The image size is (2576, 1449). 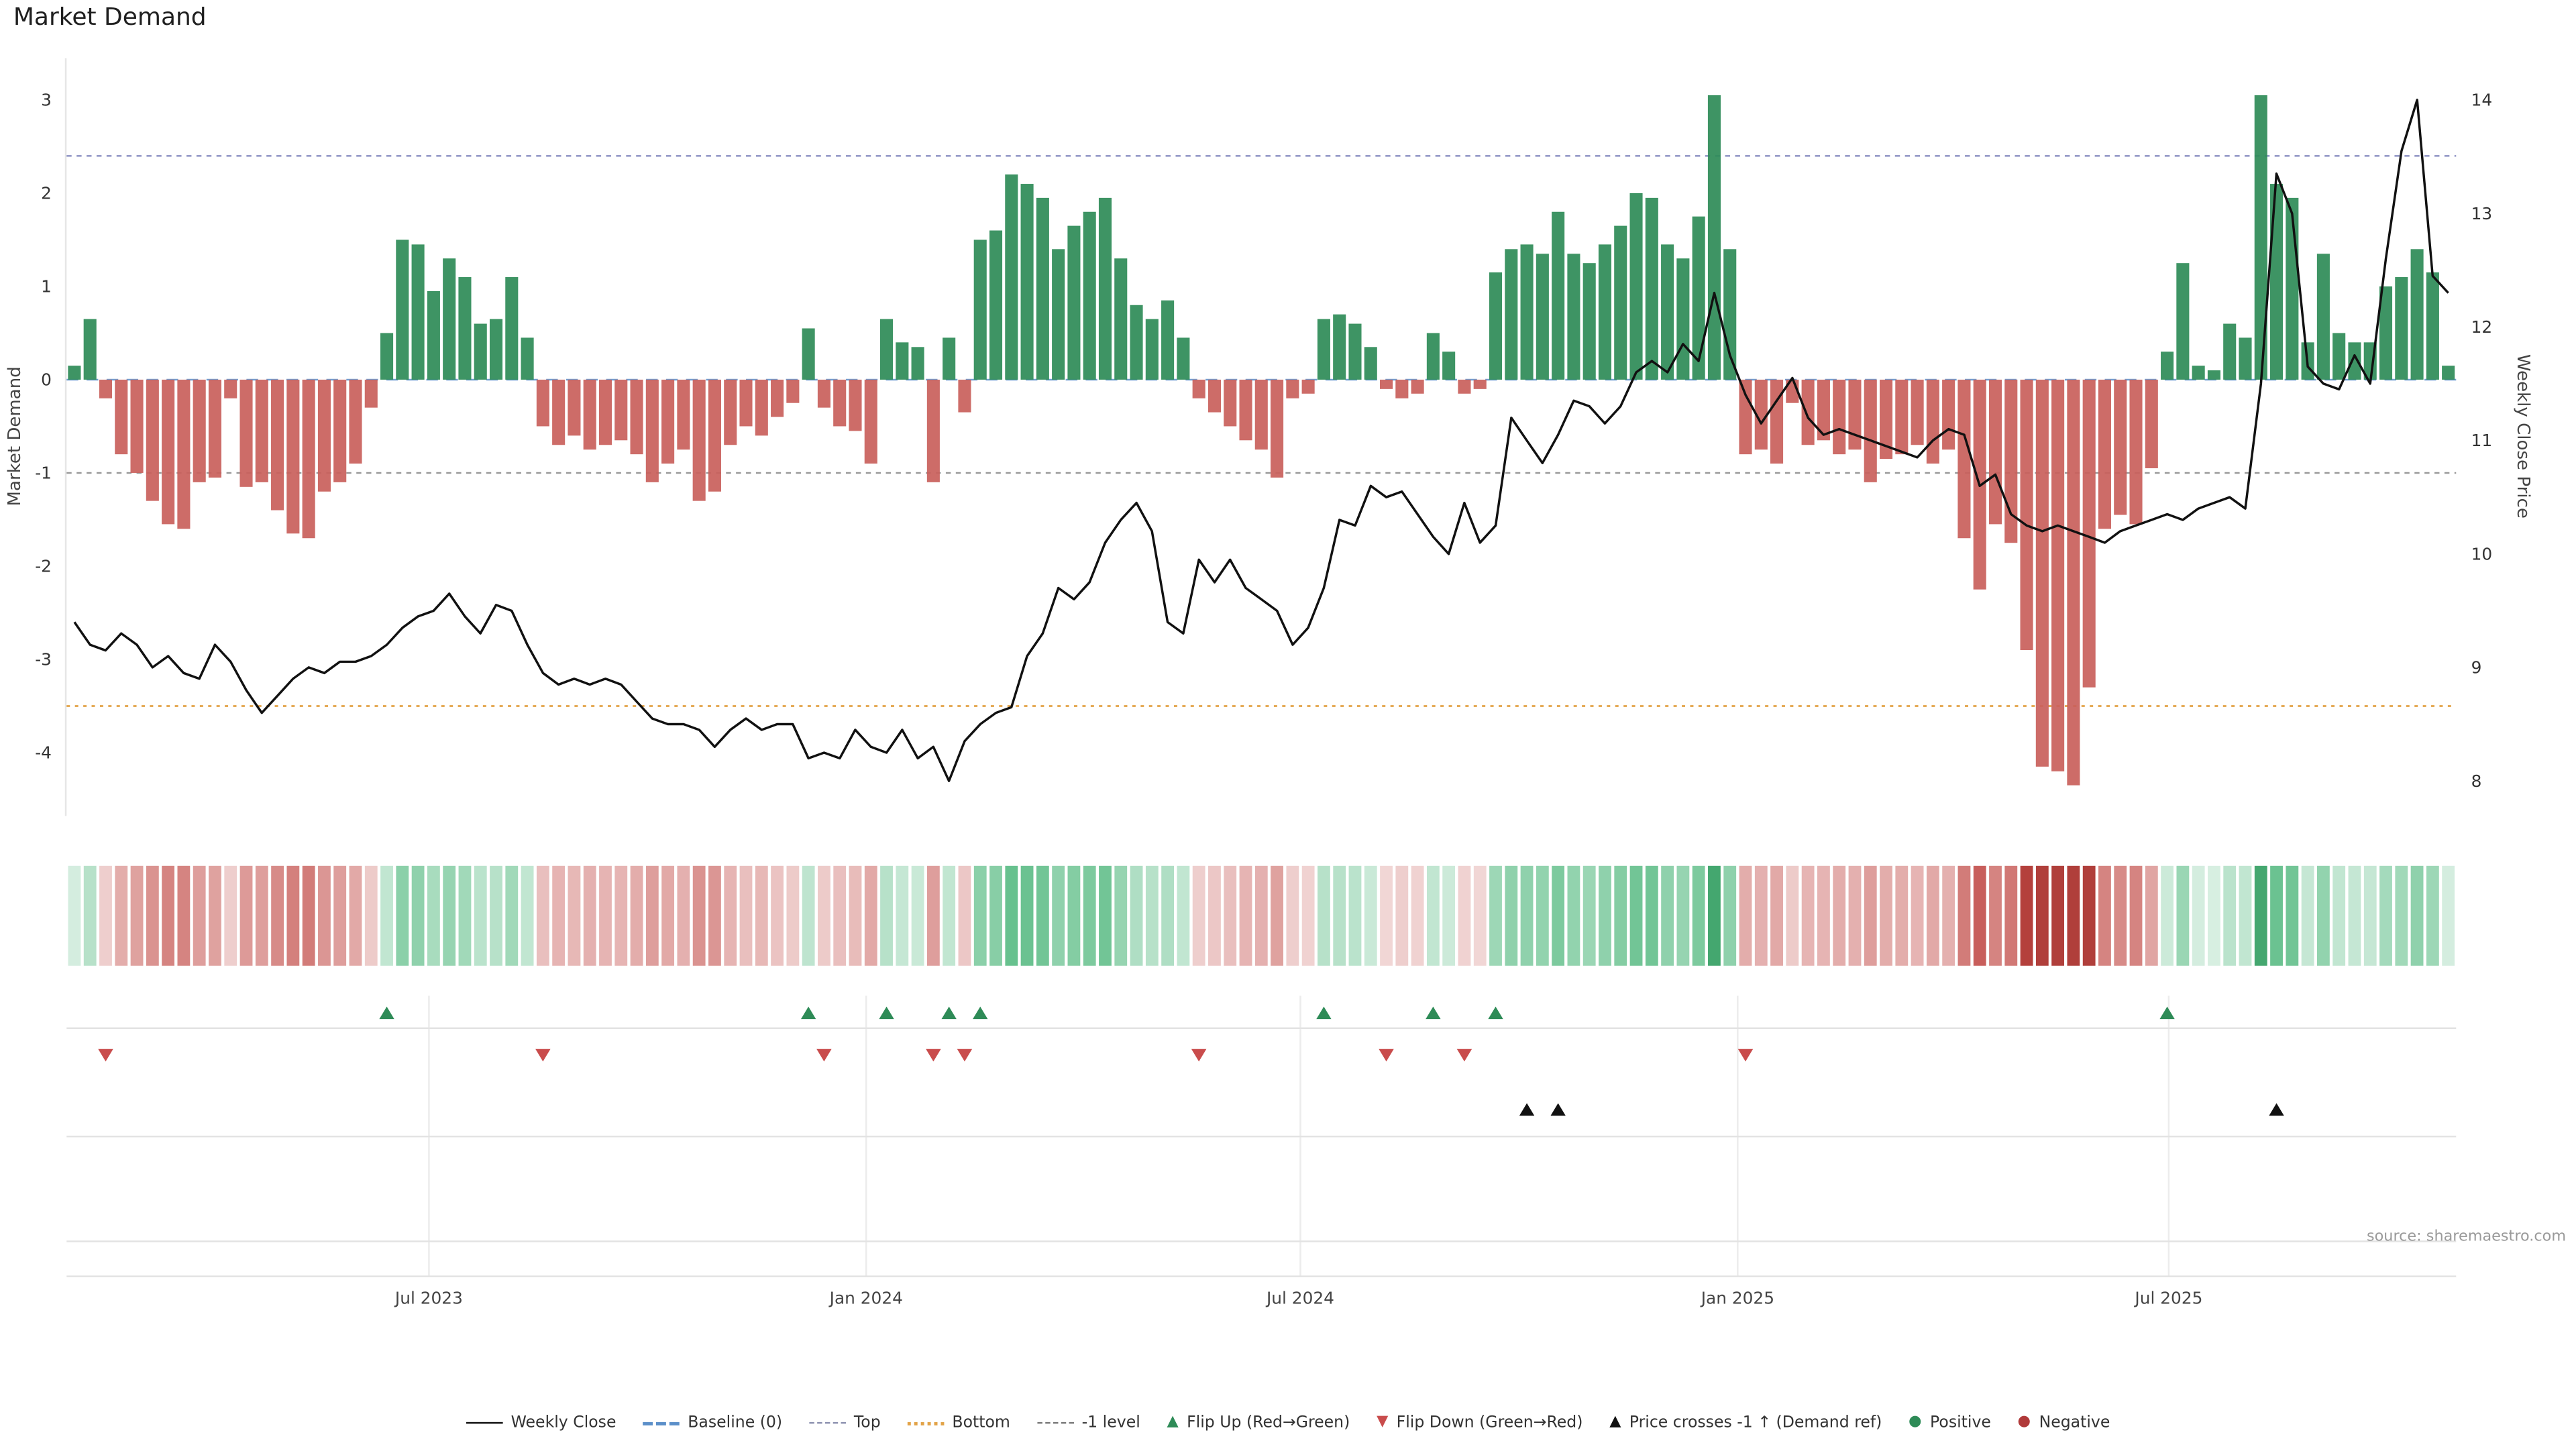 What do you see at coordinates (1755, 1422) in the screenshot?
I see `legend-label: Price crosses -1 ↑ (Demand ref)` at bounding box center [1755, 1422].